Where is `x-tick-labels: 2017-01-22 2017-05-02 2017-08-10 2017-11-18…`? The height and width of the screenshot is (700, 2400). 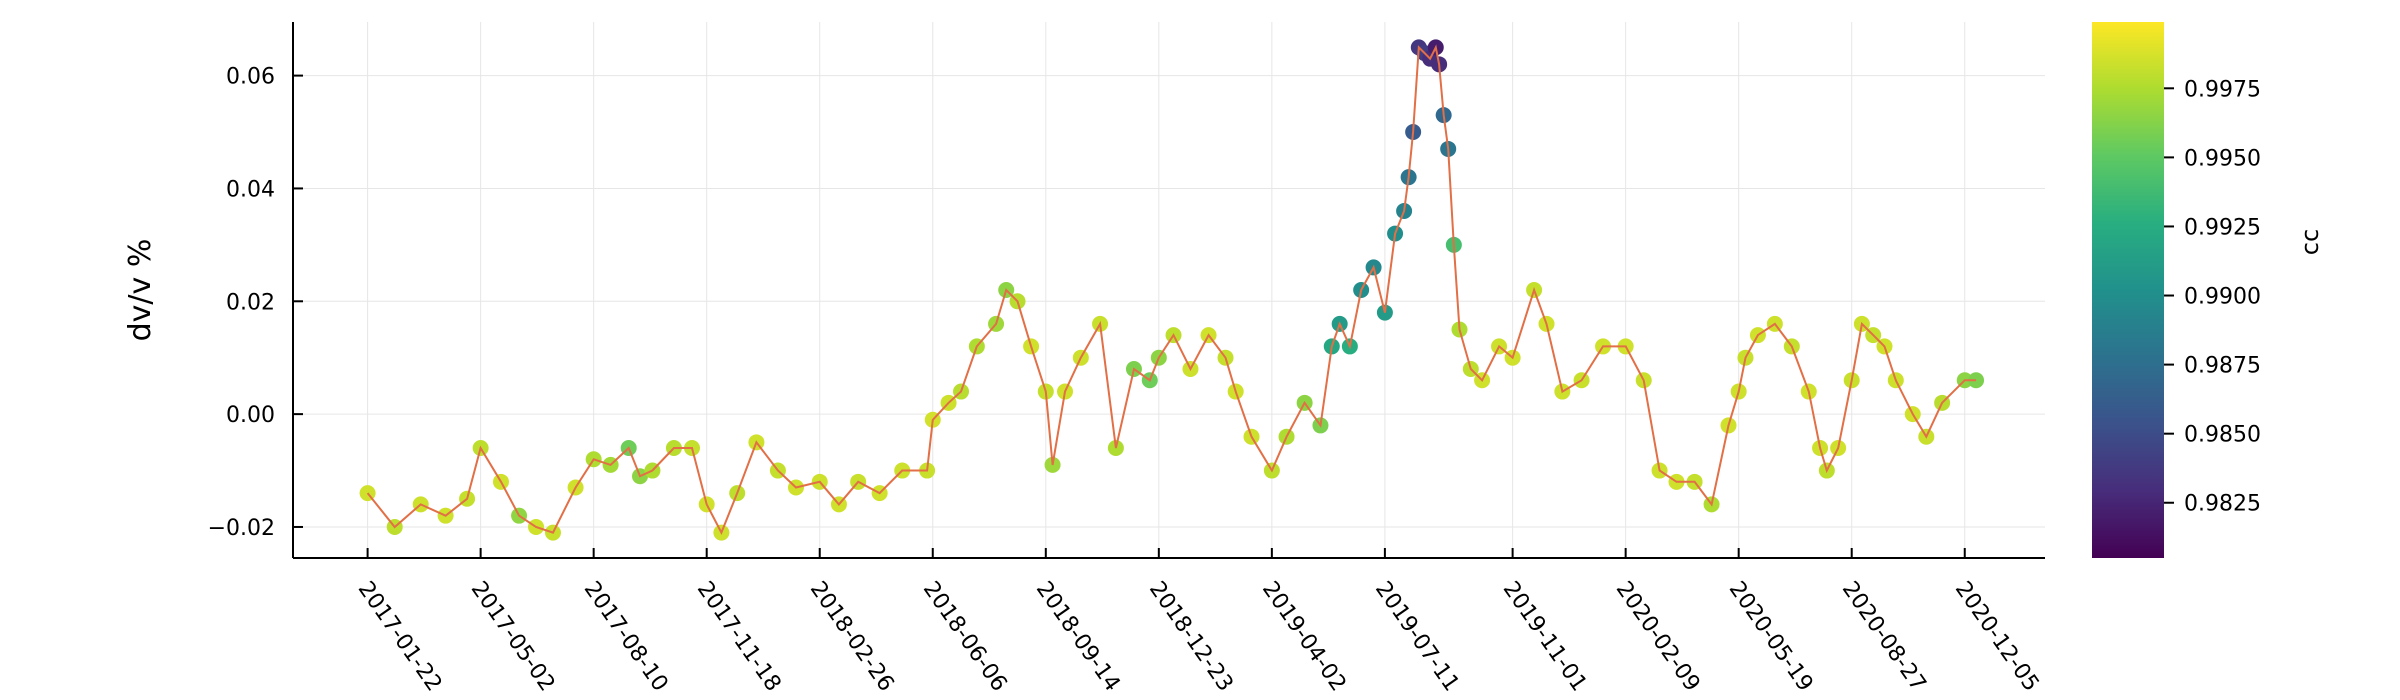 x-tick-labels: 2017-01-22 2017-05-02 2017-08-10 2017-11-18… is located at coordinates (1198, 622).